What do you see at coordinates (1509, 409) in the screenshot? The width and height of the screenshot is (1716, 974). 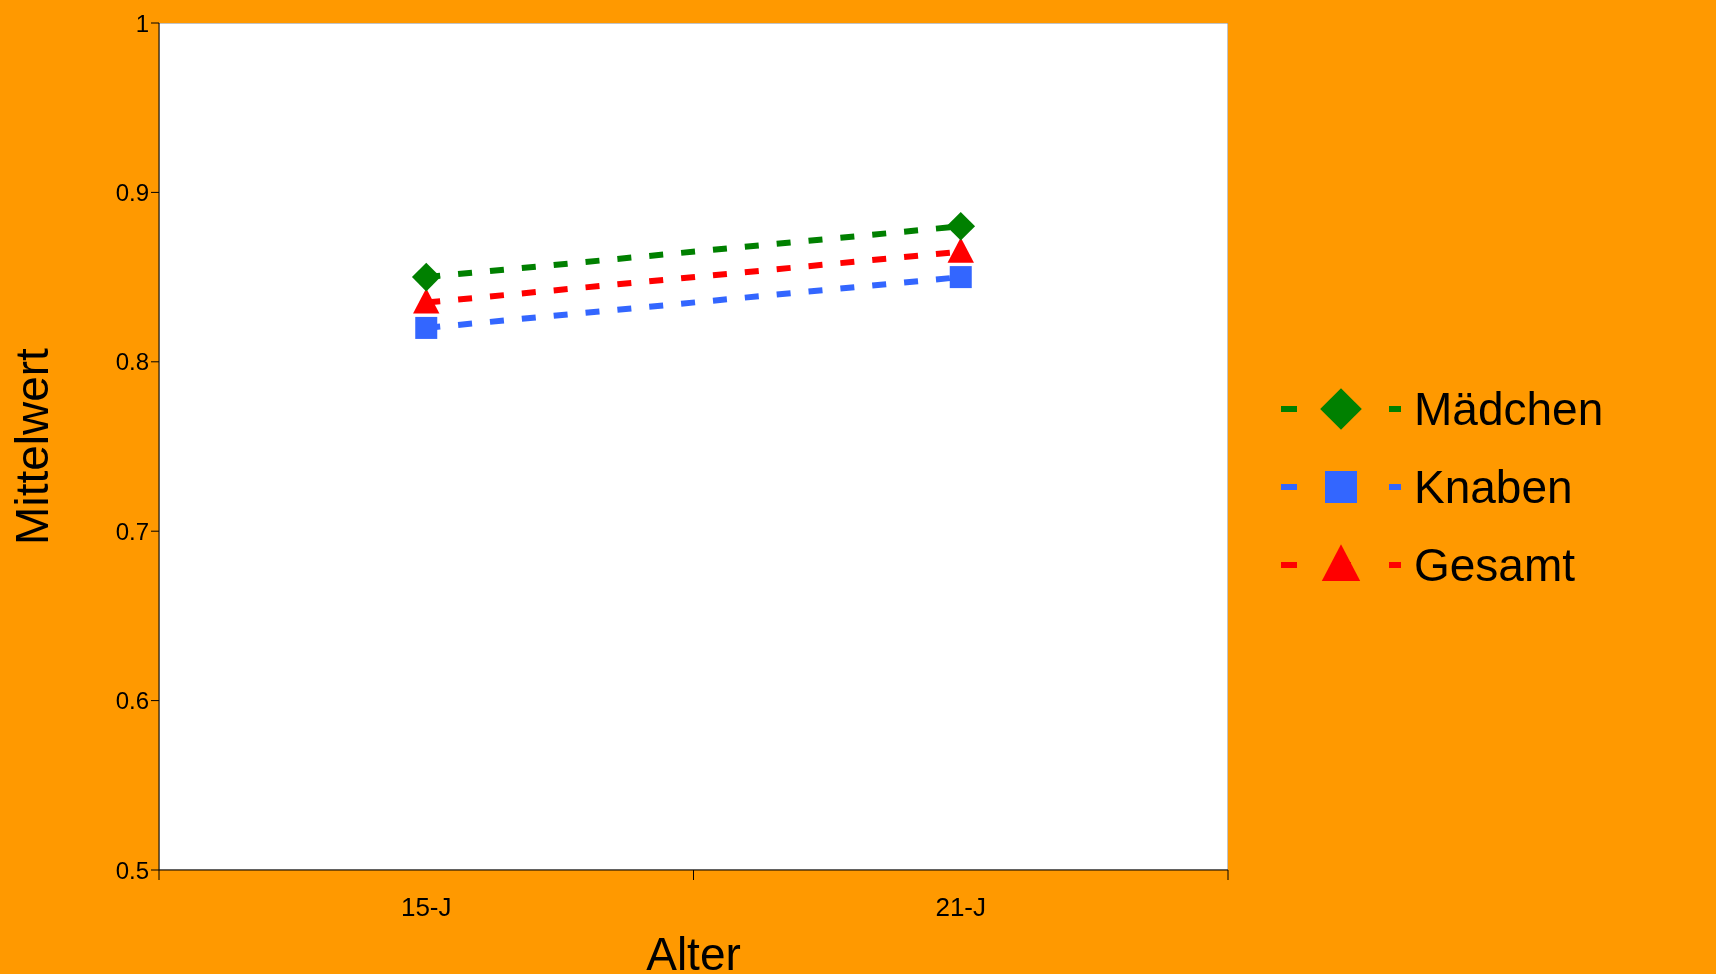 I see `legend-label: Mädchen` at bounding box center [1509, 409].